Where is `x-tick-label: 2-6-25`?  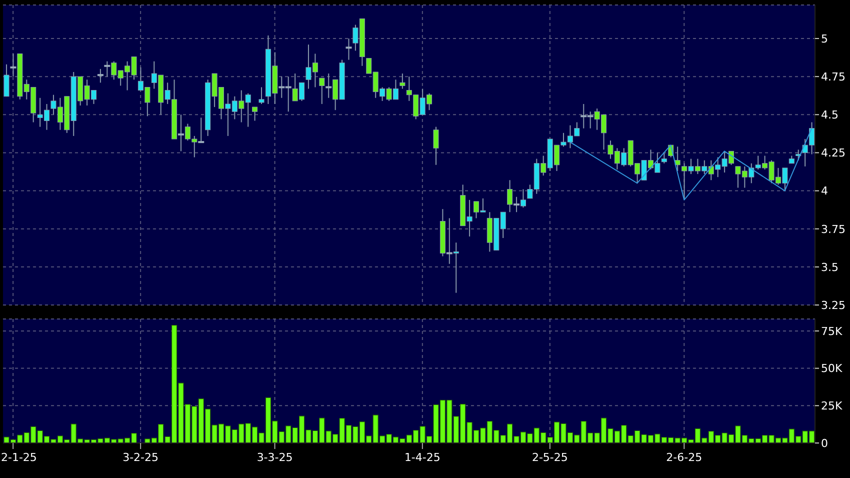 x-tick-label: 2-6-25 is located at coordinates (684, 457).